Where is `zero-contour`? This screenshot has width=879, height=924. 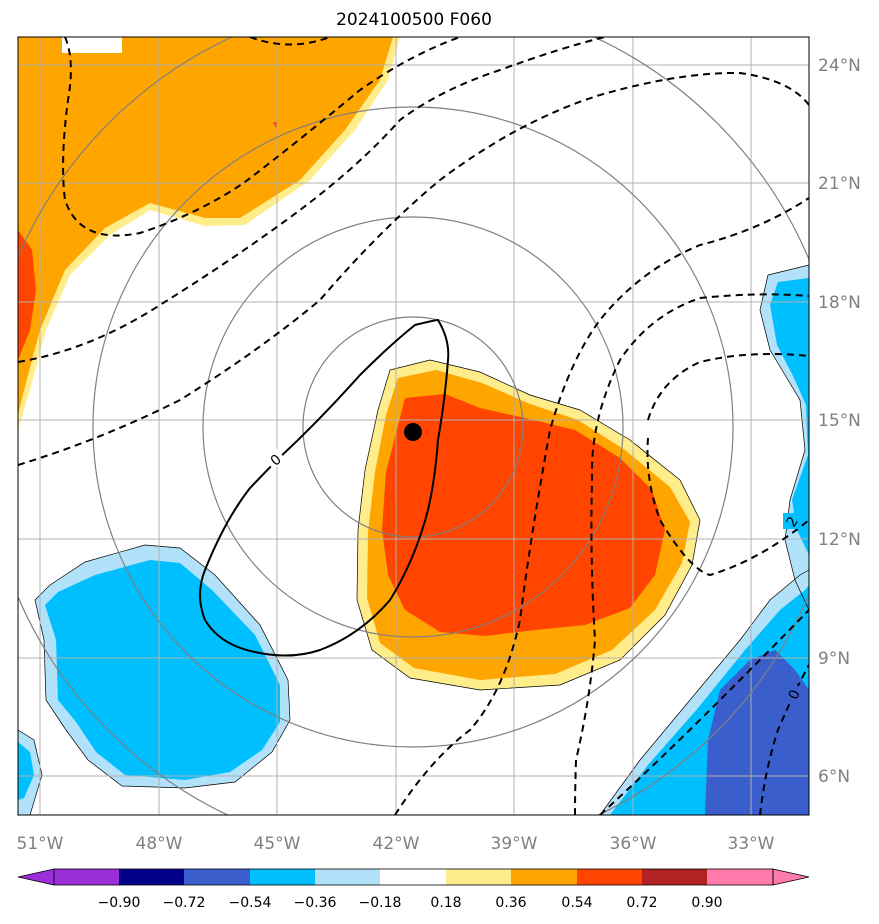 zero-contour is located at coordinates (324, 487).